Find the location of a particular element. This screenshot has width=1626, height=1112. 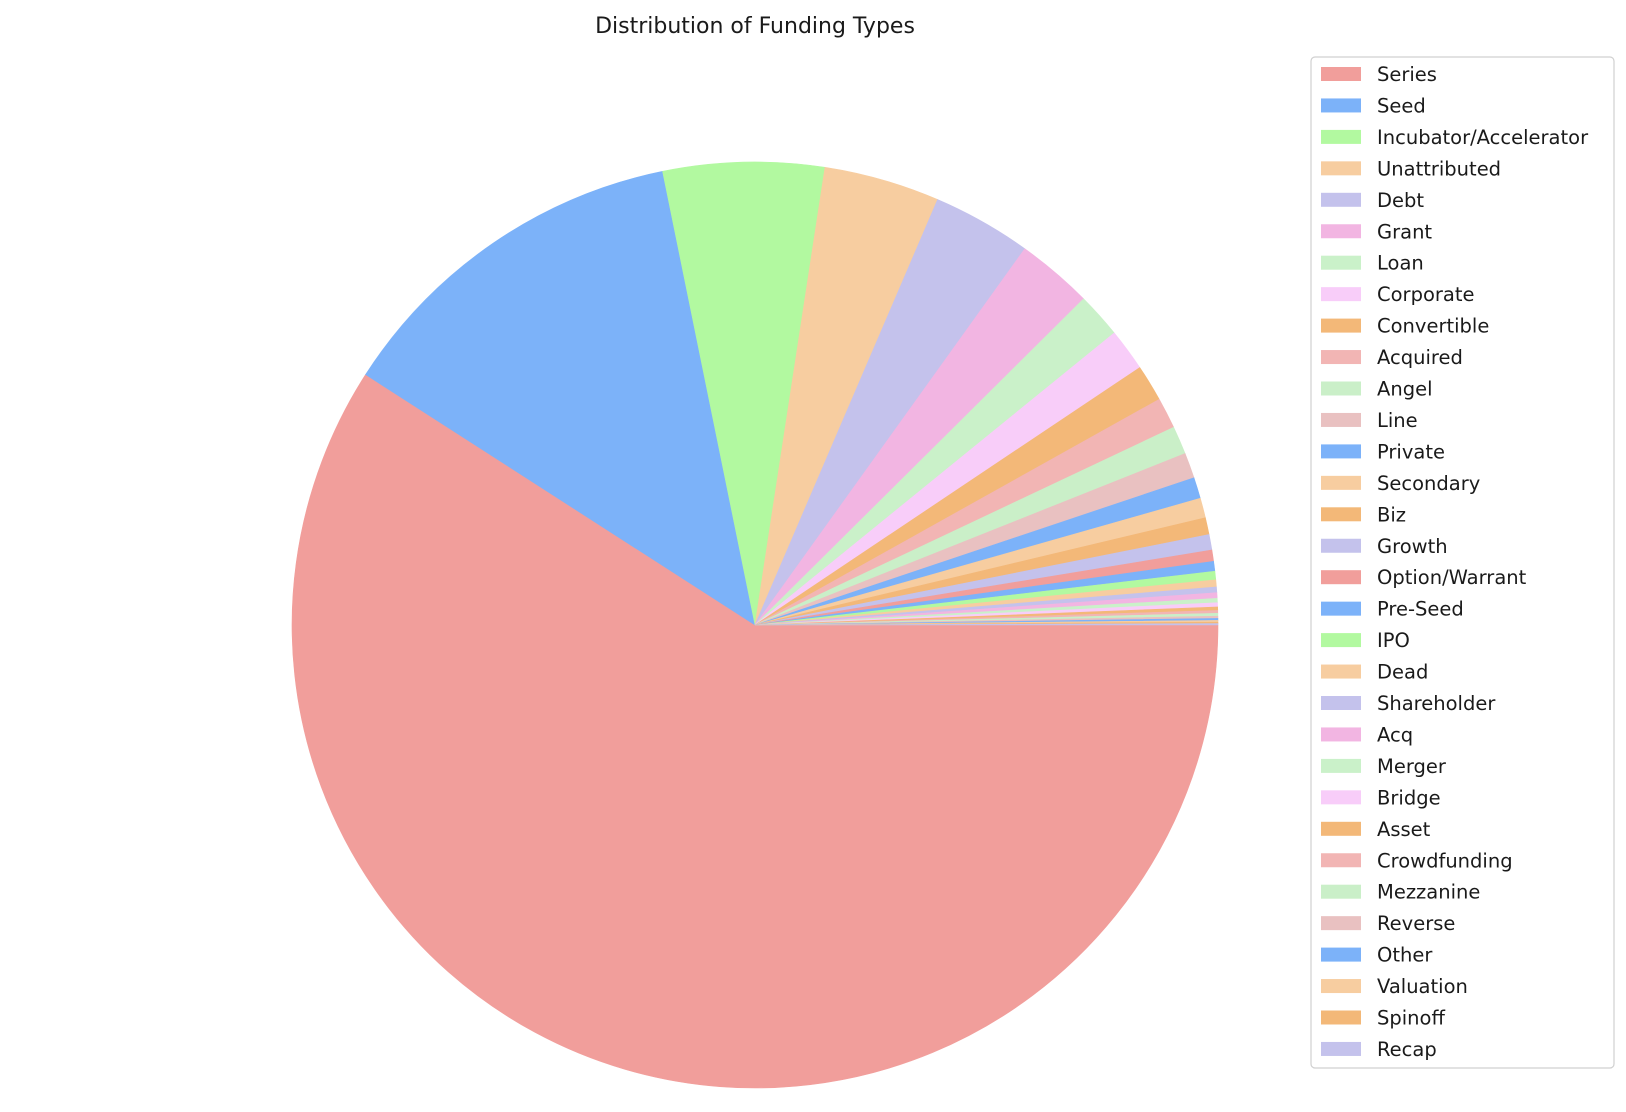

legend-label-merger: Merger is located at coordinates (1412, 766).